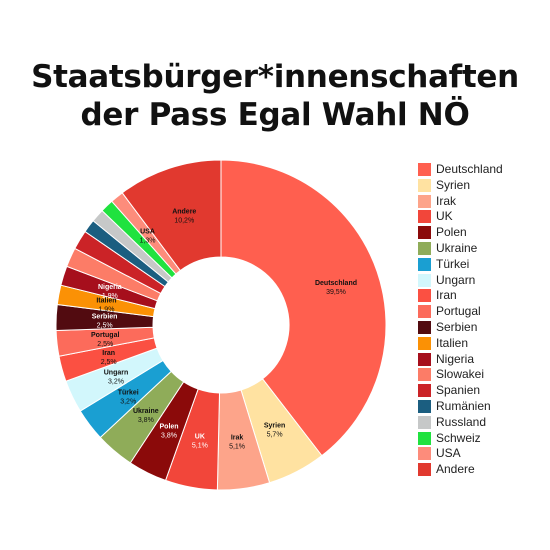  Describe the element at coordinates (446, 295) in the screenshot. I see `legend-label: Iran` at that location.